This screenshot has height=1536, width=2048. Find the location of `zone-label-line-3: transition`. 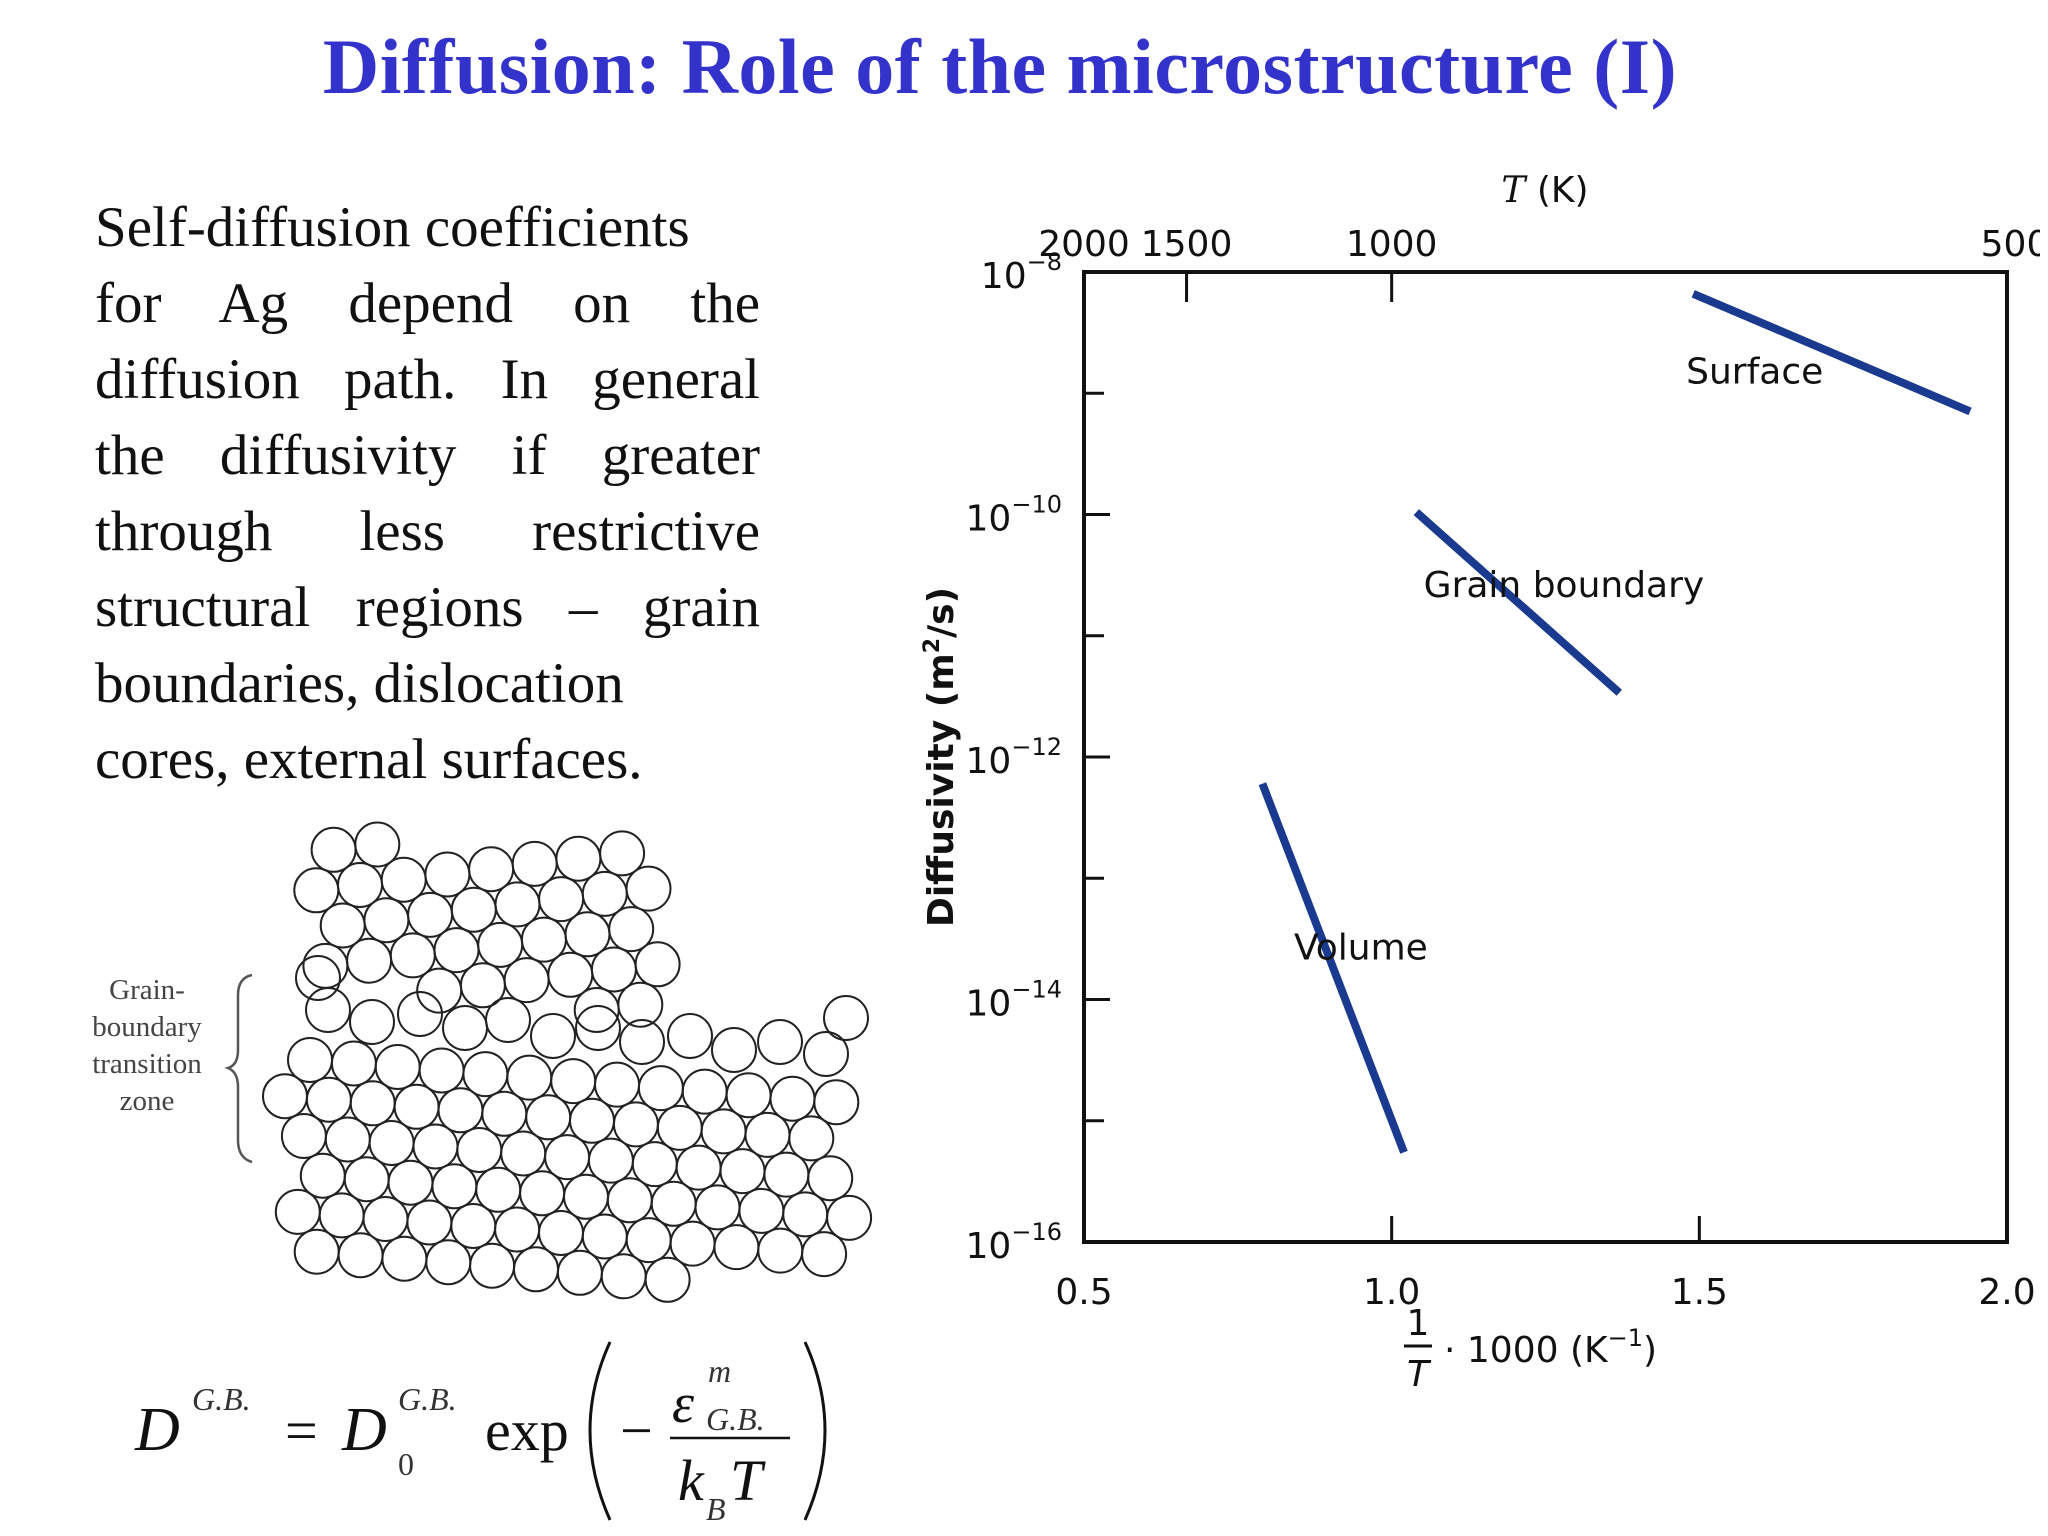

zone-label-line-3: transition is located at coordinates (147, 1064).